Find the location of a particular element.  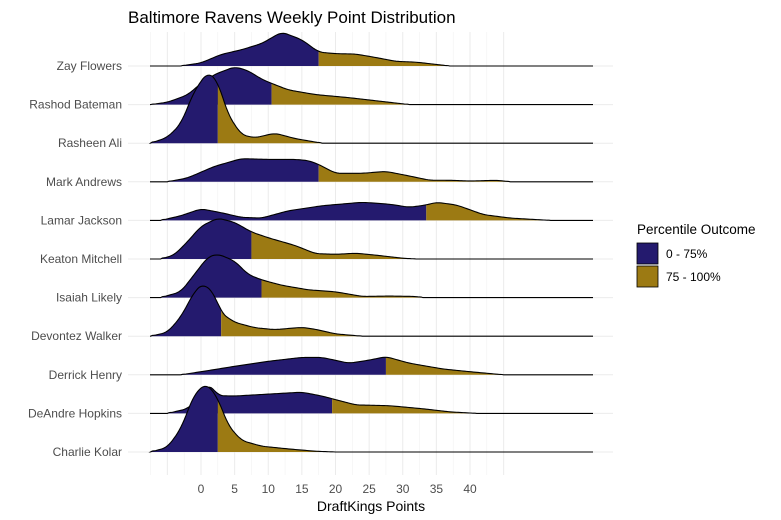

y-axis-label: Isaiah Likely is located at coordinates (89, 298).